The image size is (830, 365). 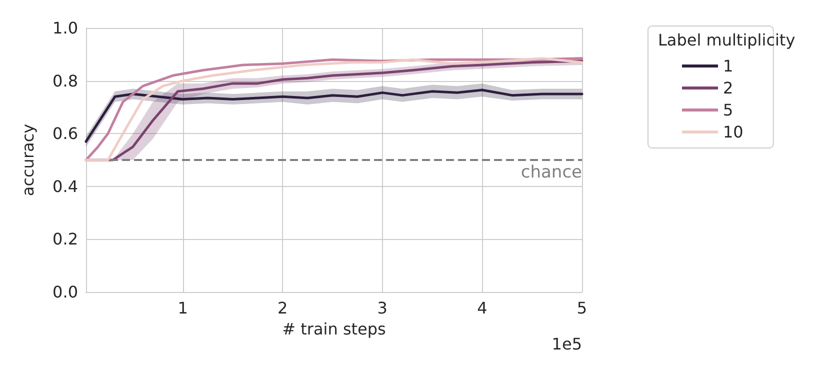 I want to click on y-tick-label: 0.2, so click(x=65, y=239).